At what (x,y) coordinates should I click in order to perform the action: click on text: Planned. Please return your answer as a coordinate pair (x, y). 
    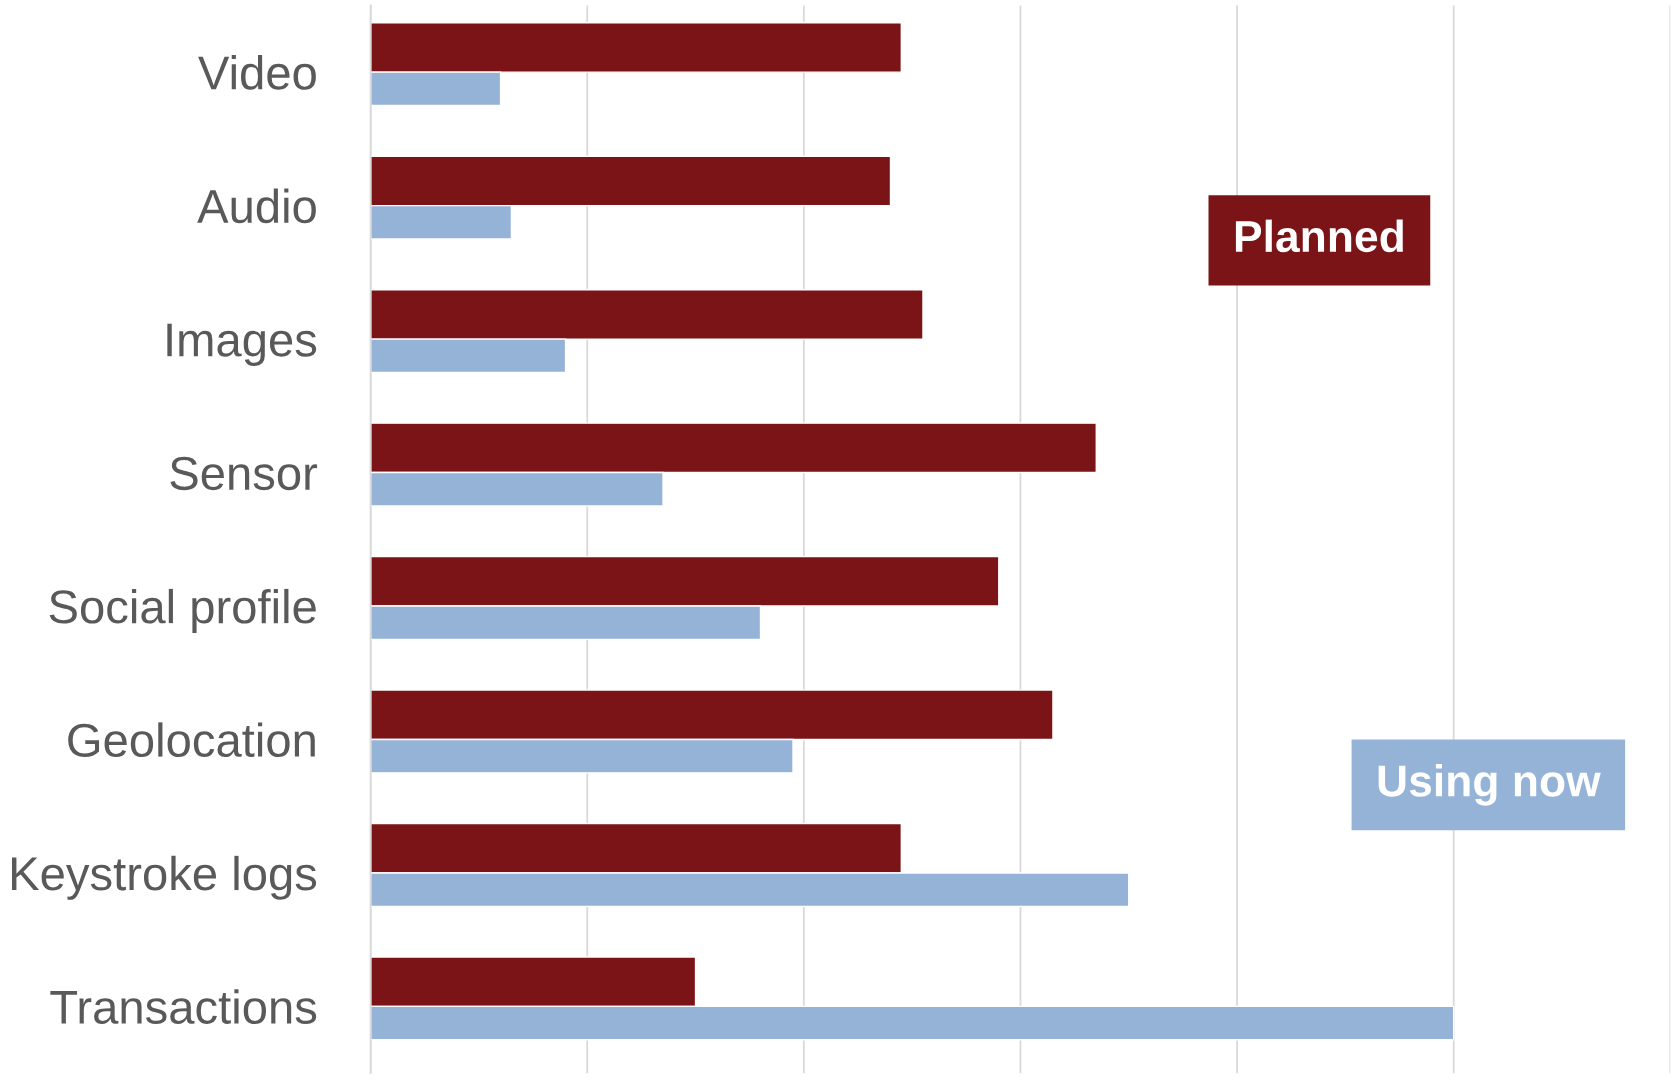
    Looking at the image, I should click on (1319, 236).